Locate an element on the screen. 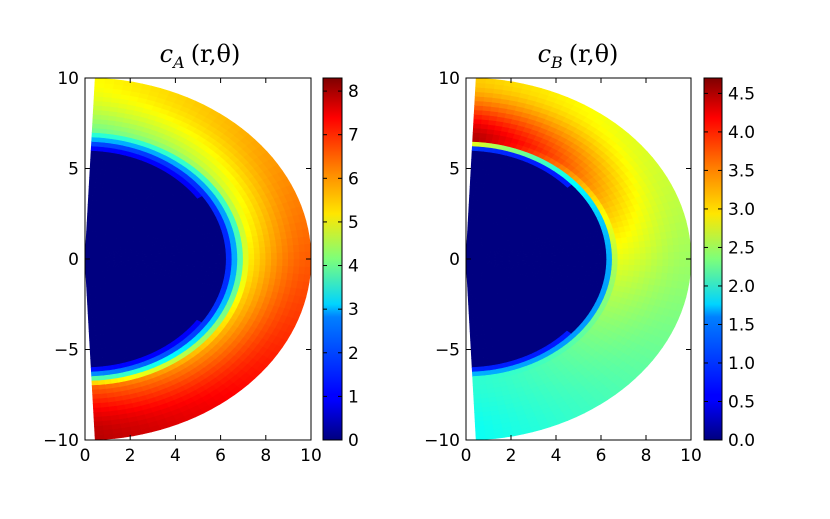 Image resolution: width=830 pixels, height=519 pixels. chart-a-x-tick-label: 4 is located at coordinates (175, 456).